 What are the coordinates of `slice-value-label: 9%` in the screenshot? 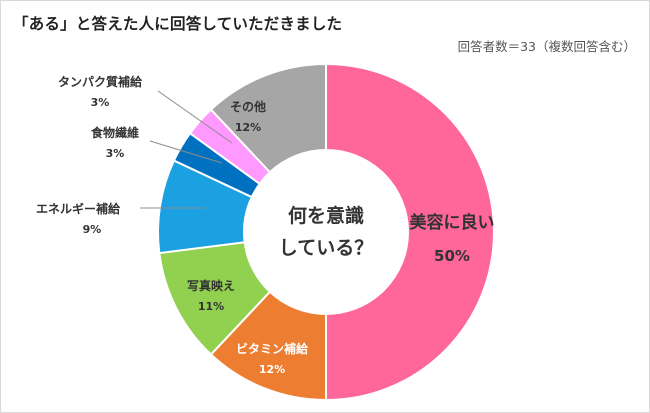 It's located at (92, 229).